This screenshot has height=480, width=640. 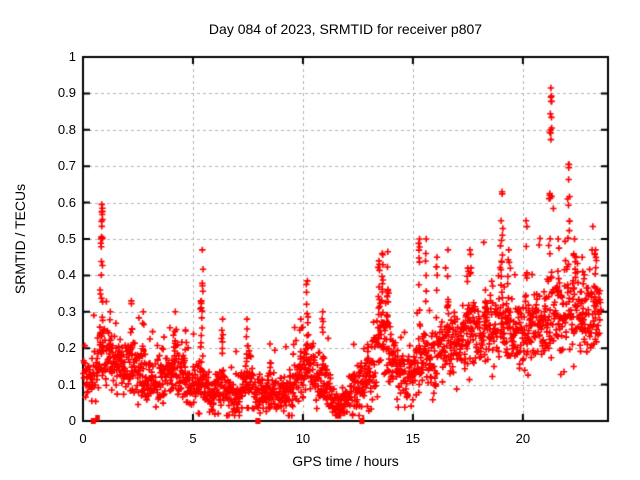 I want to click on x-tick-label: 20, so click(x=523, y=438).